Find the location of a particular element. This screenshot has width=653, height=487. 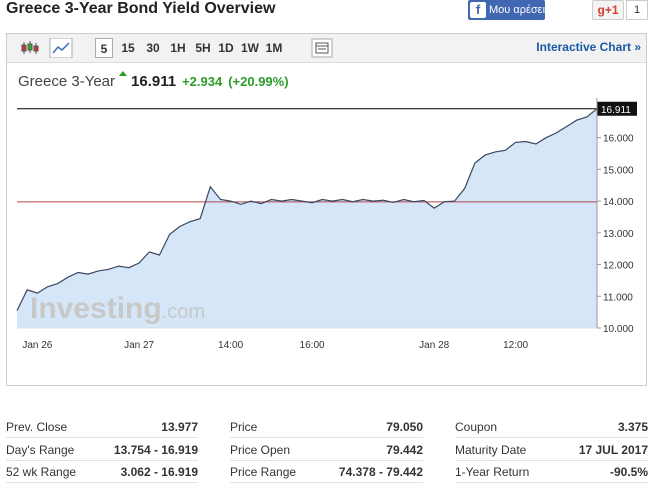

interval-button: 5 is located at coordinates (104, 48).